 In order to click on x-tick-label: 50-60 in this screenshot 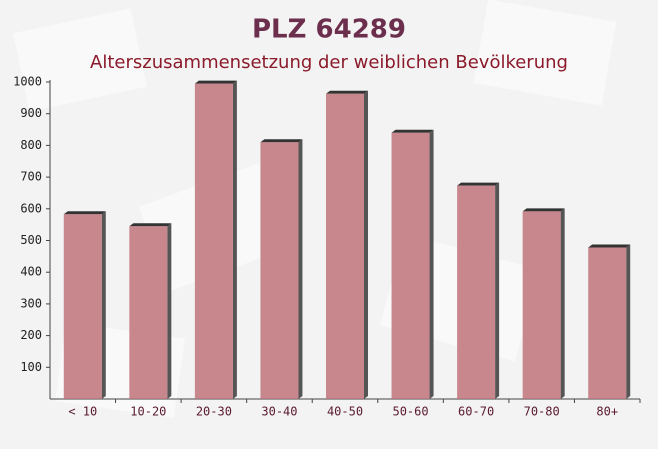, I will do `click(410, 412)`.